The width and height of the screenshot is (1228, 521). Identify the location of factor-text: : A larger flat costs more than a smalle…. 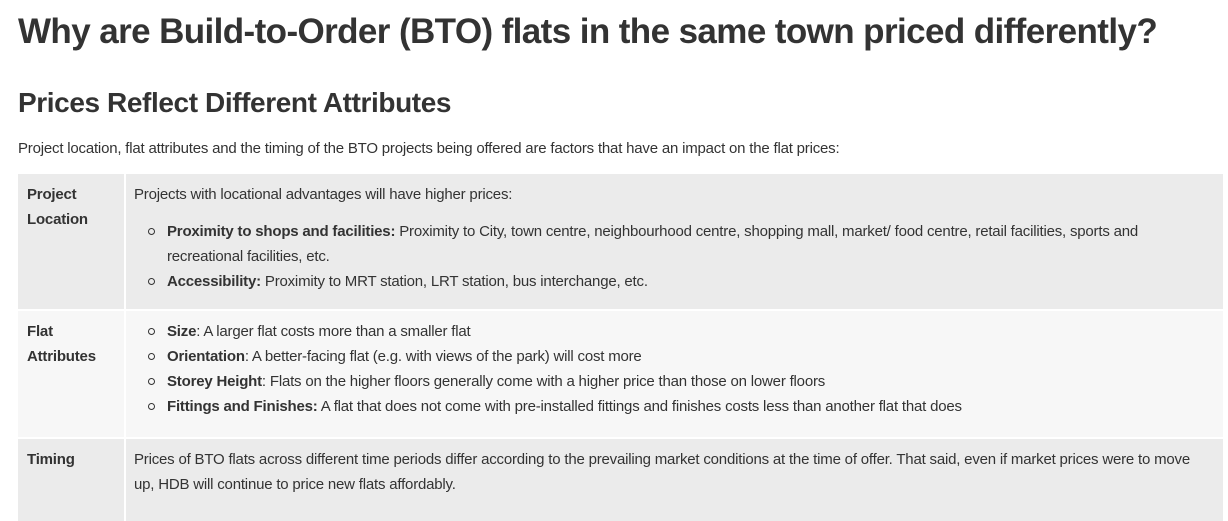
(333, 331).